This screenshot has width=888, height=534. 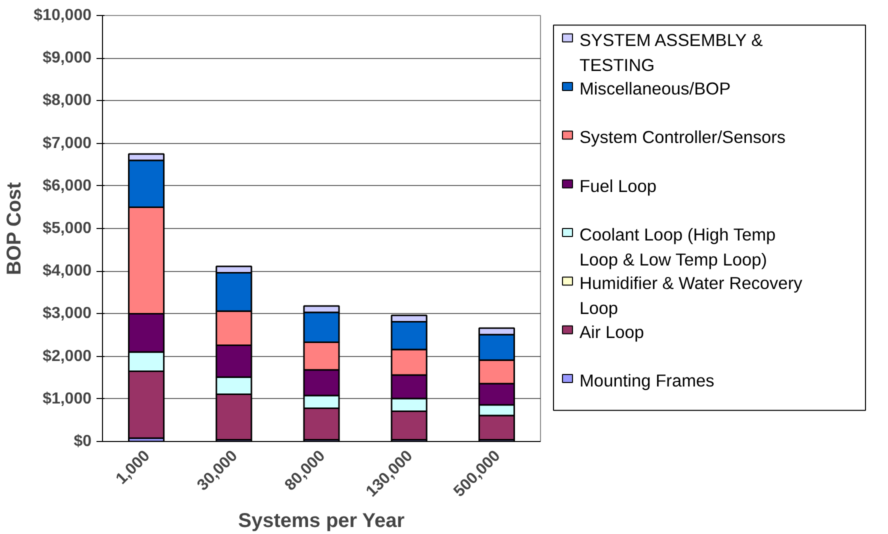 What do you see at coordinates (647, 380) in the screenshot?
I see `legend-label: Mounting Frames` at bounding box center [647, 380].